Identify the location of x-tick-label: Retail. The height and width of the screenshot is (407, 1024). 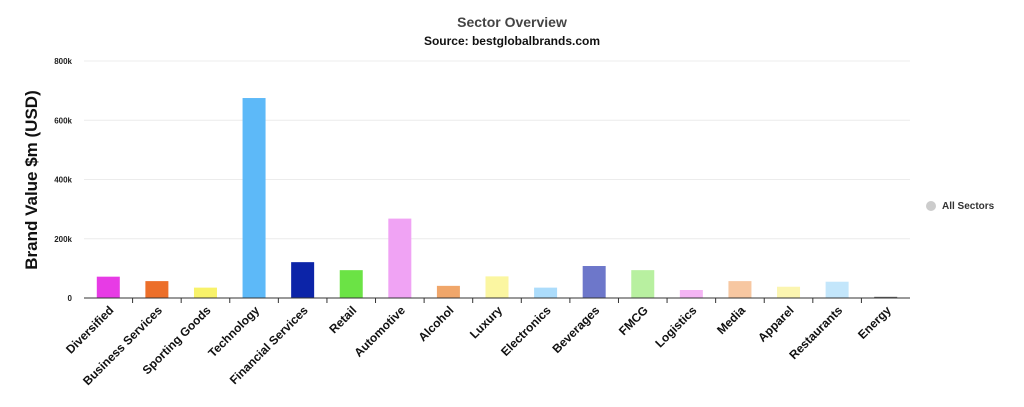
(342, 319).